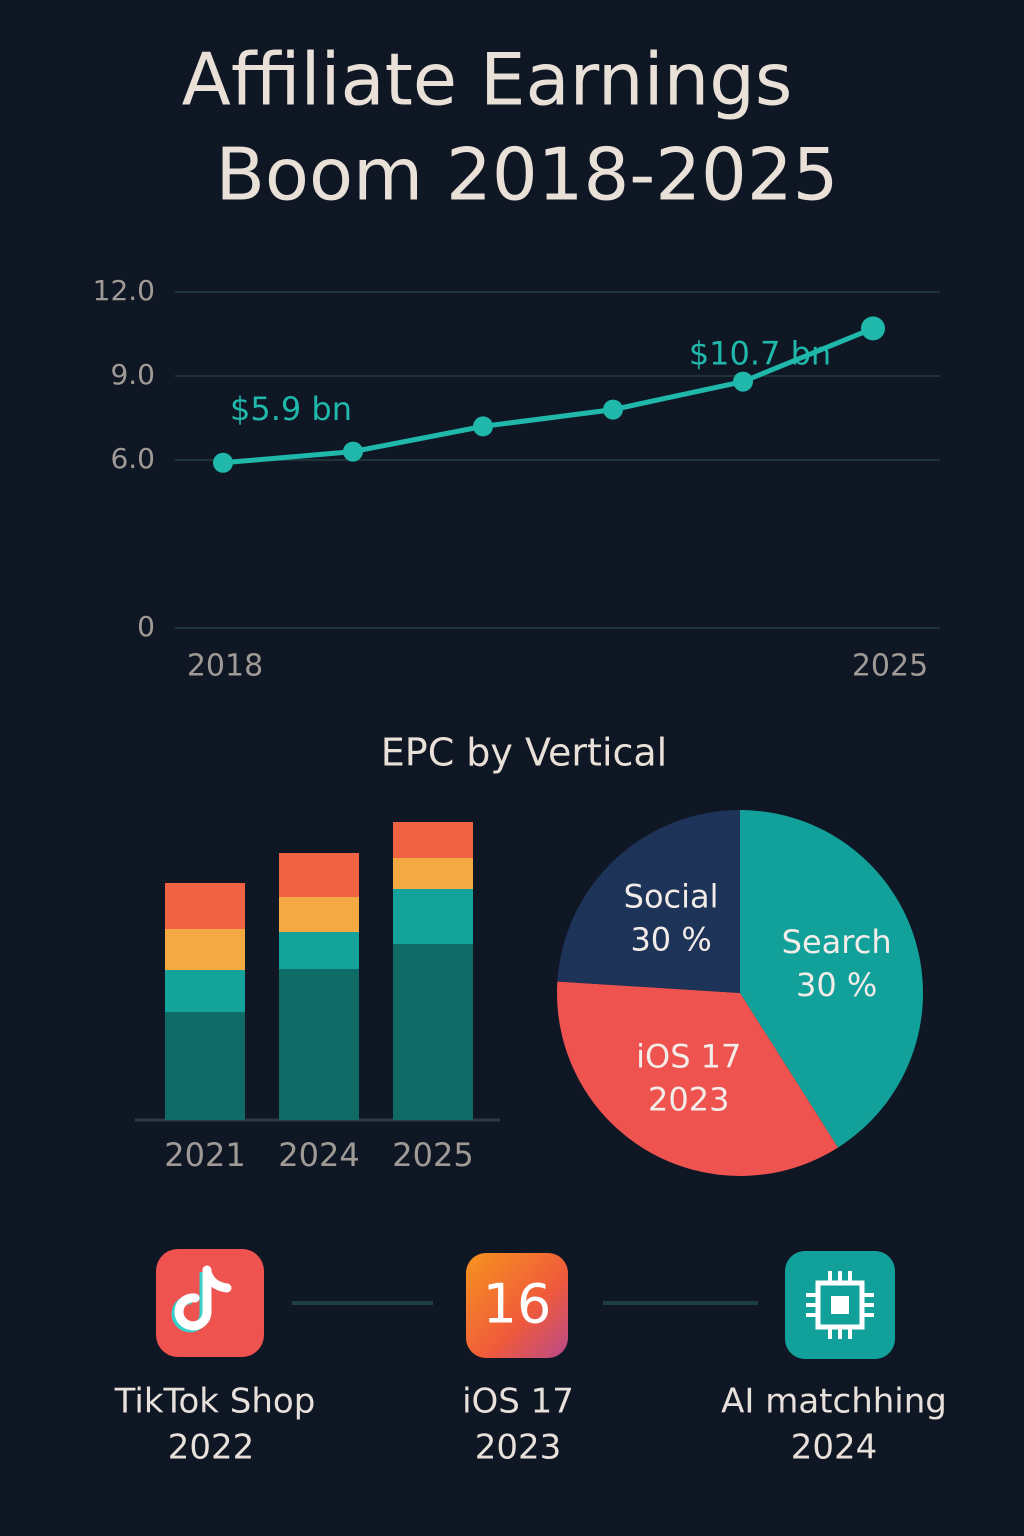  I want to click on slice-label: Social, so click(671, 897).